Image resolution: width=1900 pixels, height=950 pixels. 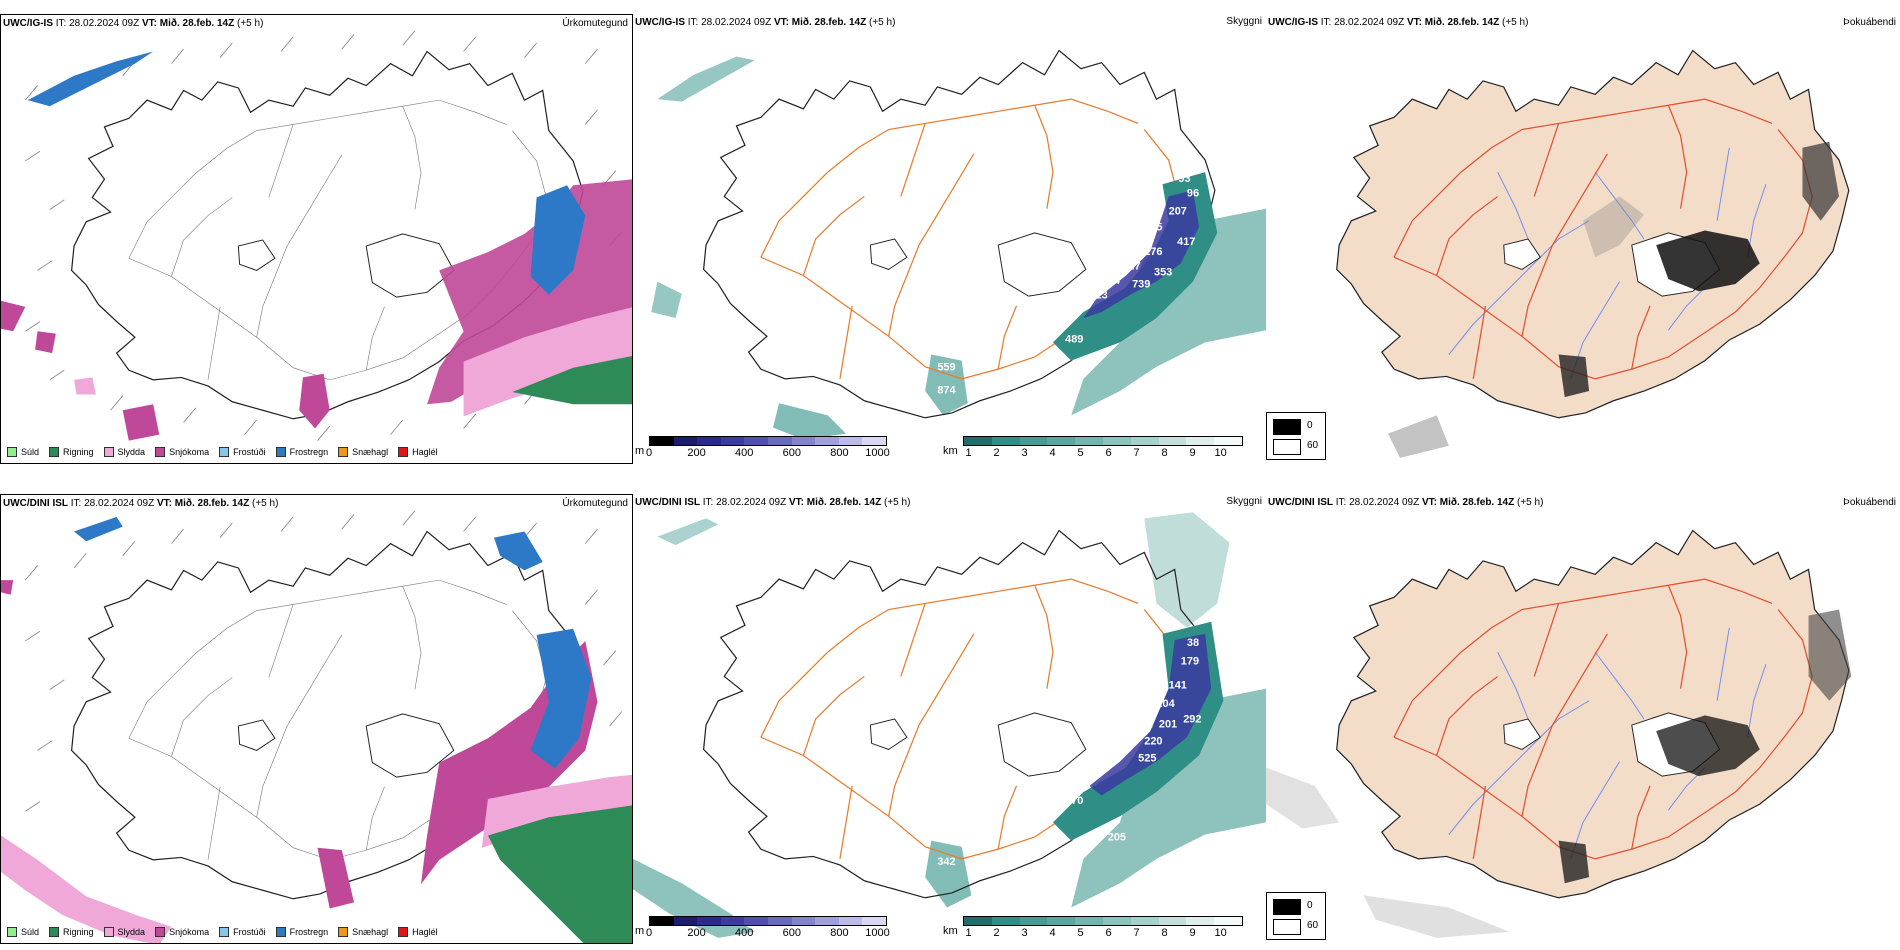 I want to click on svg-text: 296, so click(x=1111, y=742).